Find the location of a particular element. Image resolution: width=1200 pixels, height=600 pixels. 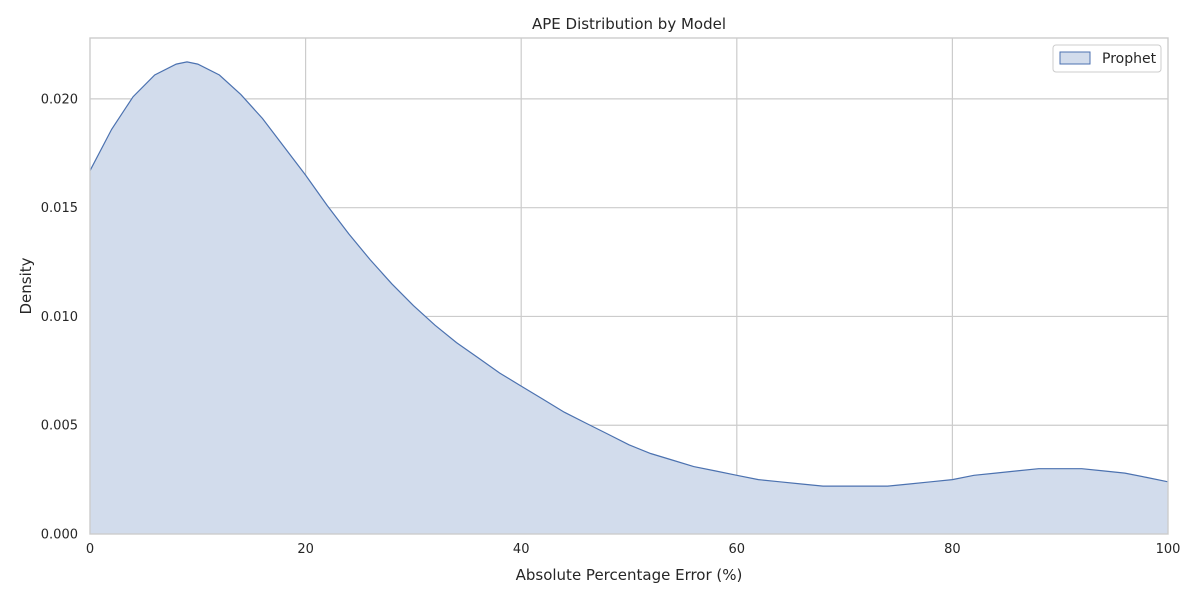

legend-label: Prophet is located at coordinates (1129, 59).